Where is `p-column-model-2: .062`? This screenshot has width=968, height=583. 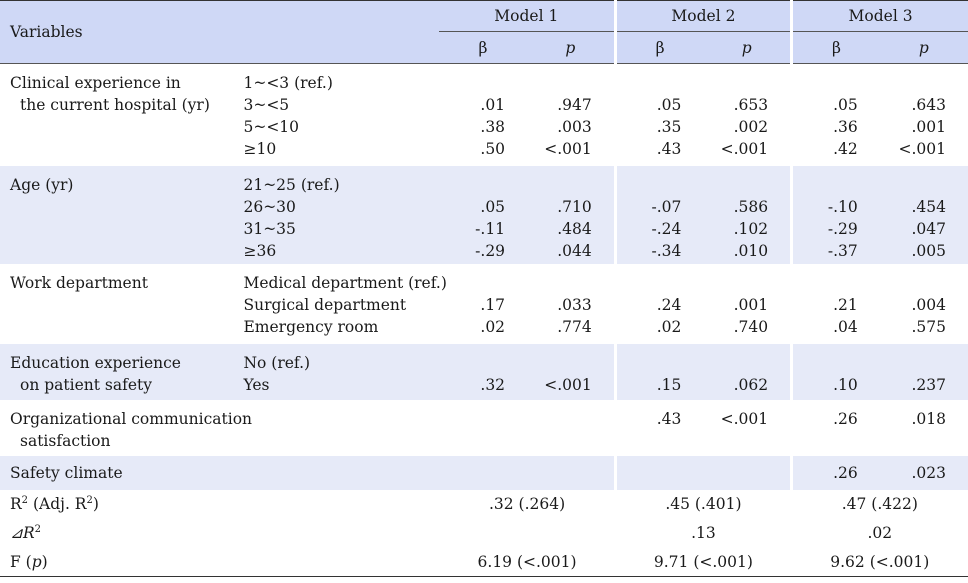
p-column-model-2: .062 is located at coordinates (747, 372).